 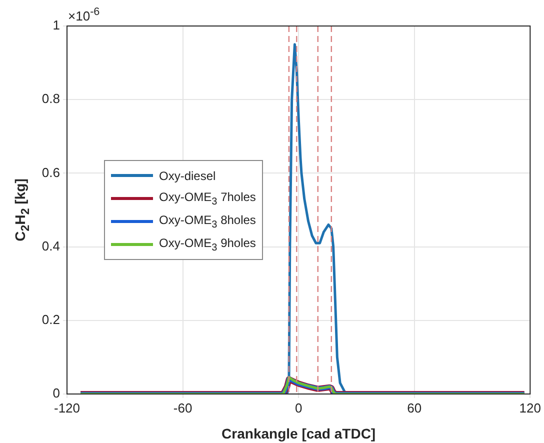 I want to click on legend-label: Oxy-OME$_{3}$ 7holes, so click(x=207, y=199).